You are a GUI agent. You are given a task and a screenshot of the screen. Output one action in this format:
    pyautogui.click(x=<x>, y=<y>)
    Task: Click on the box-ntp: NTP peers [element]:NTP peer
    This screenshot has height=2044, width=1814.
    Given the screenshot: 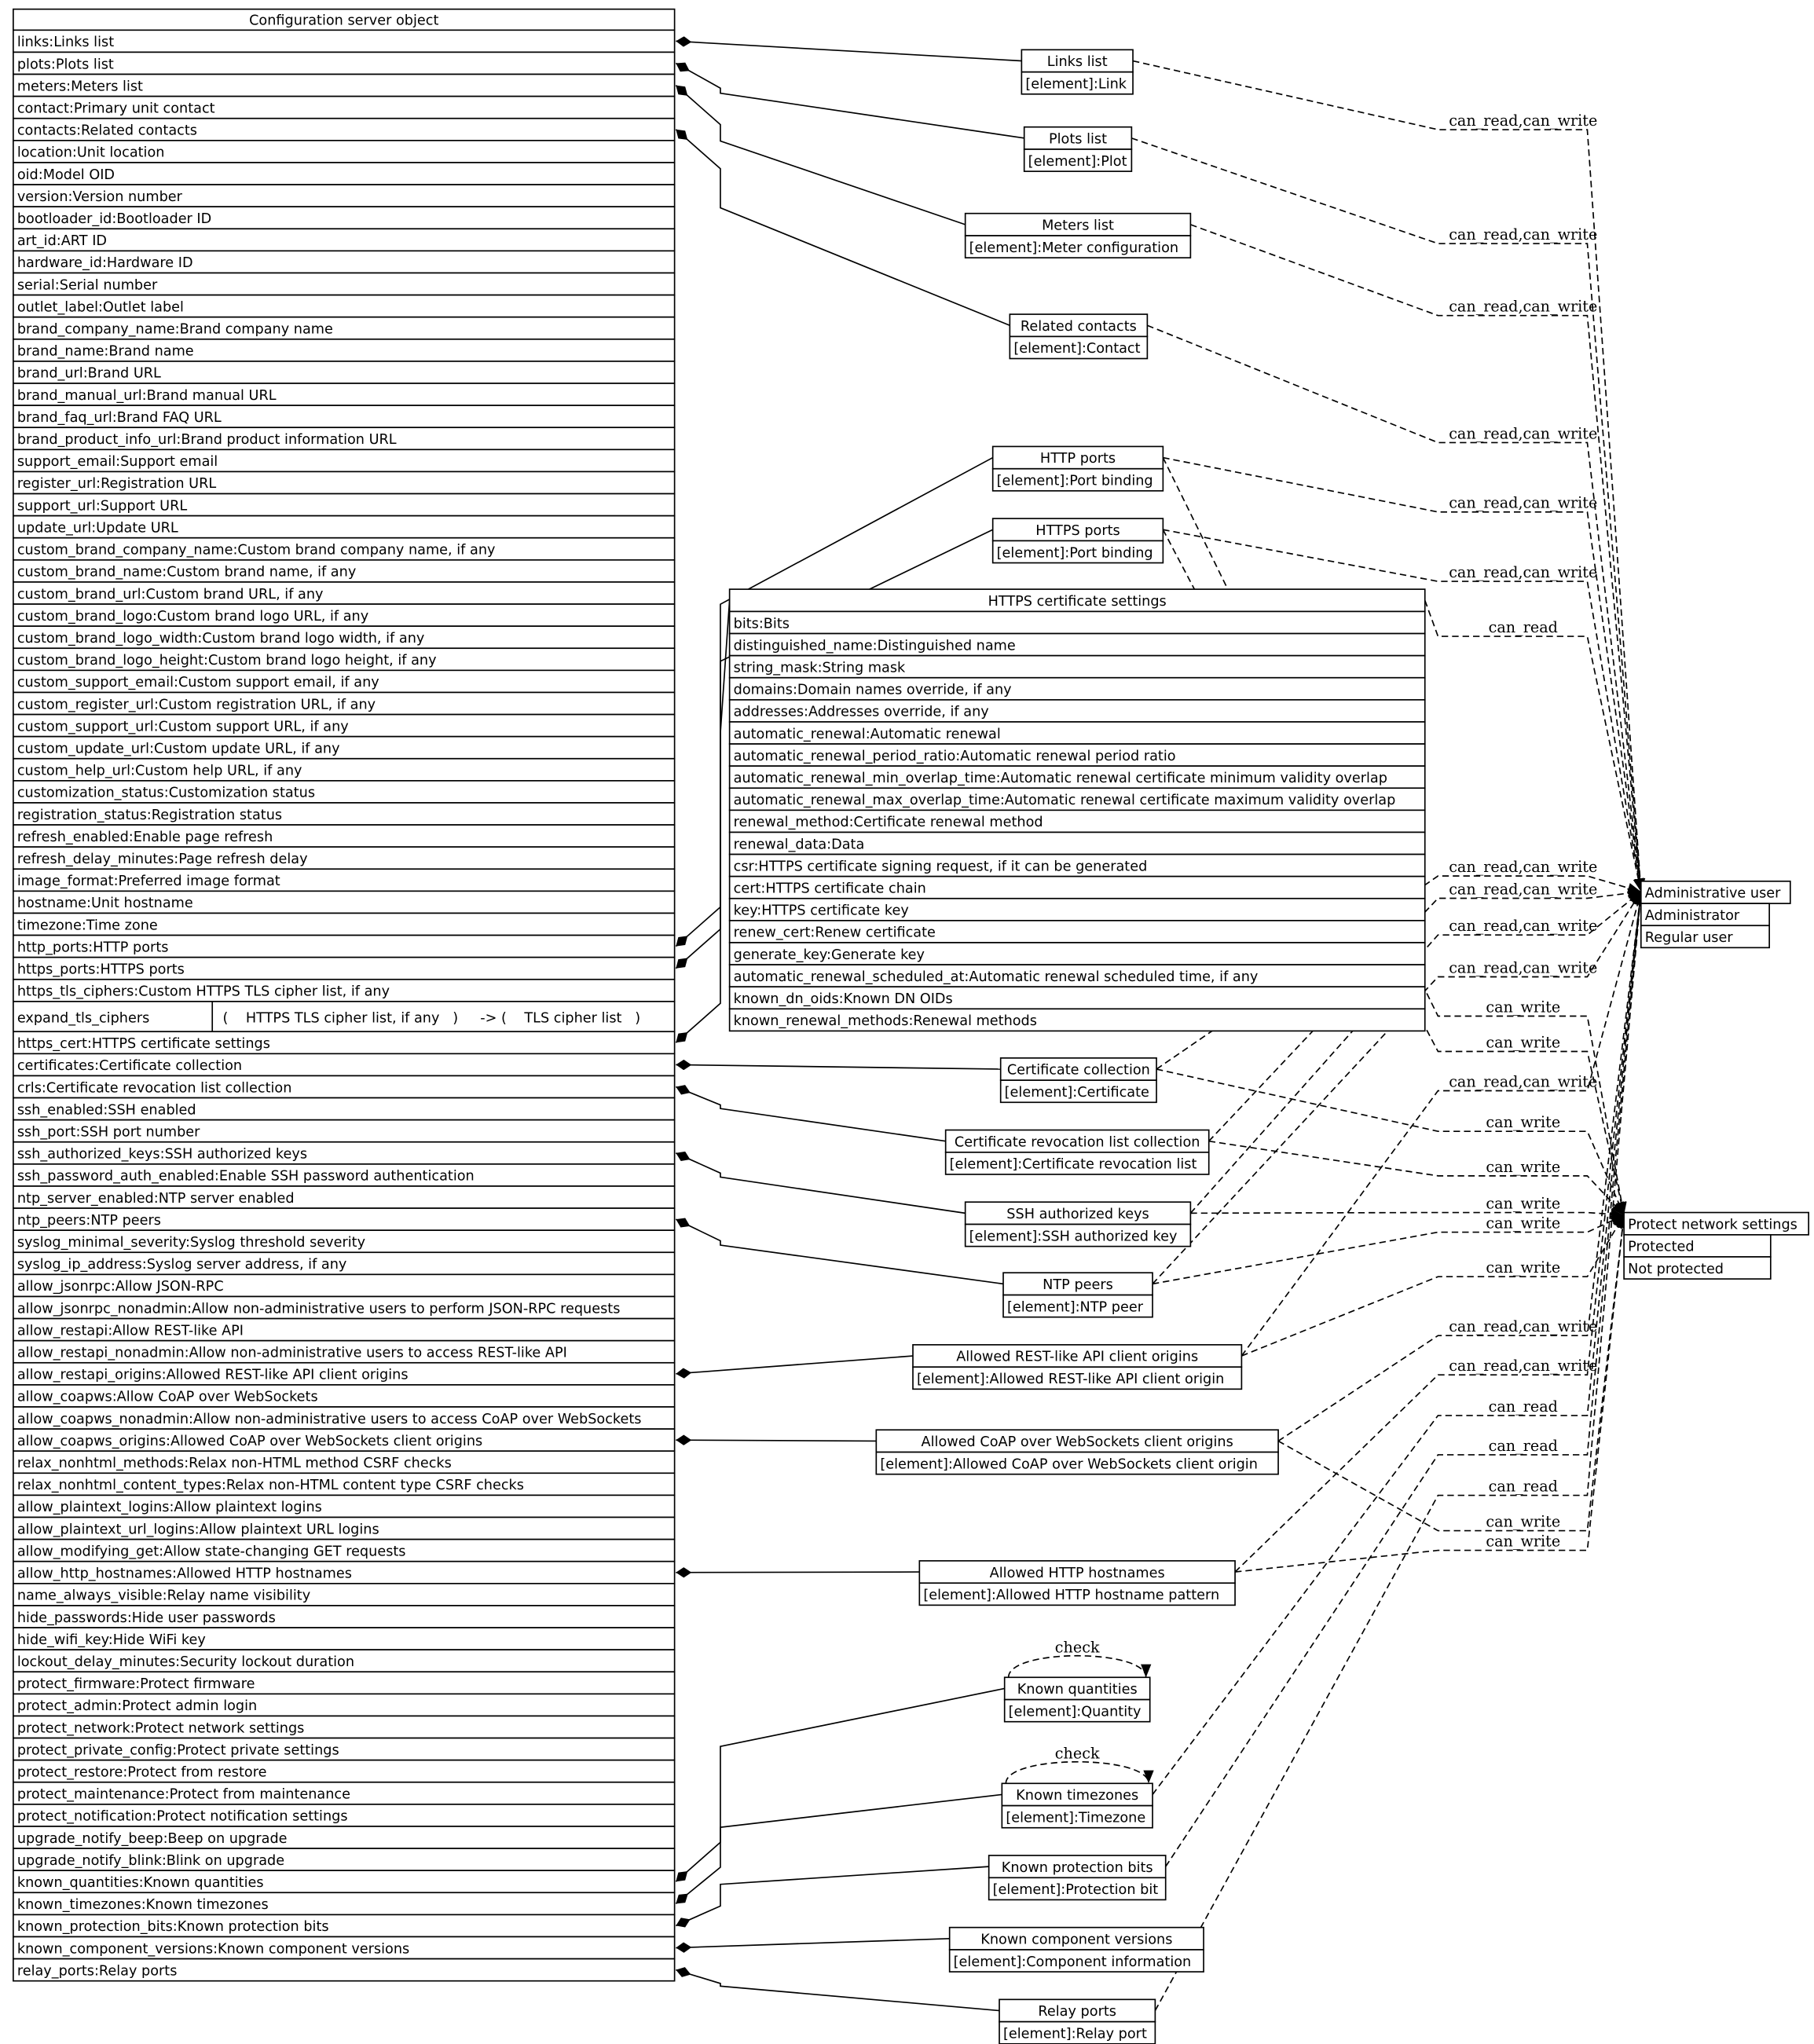 What is the action you would take?
    pyautogui.click(x=1078, y=1295)
    